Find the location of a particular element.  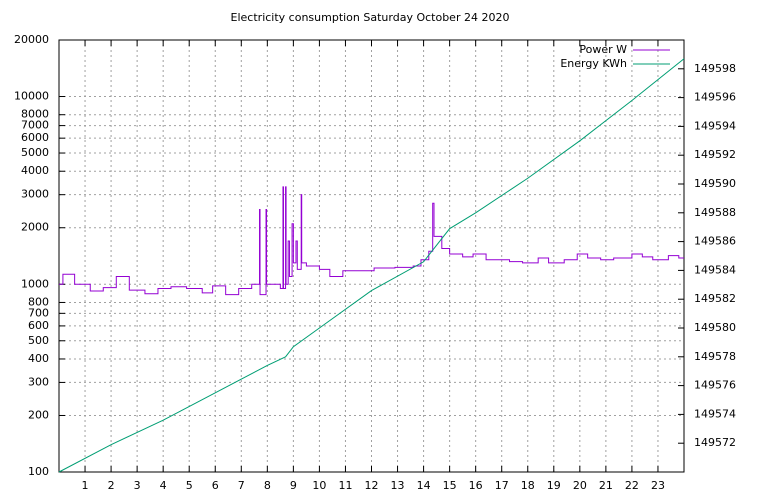

y2-tick-label: 149578 is located at coordinates (715, 356).